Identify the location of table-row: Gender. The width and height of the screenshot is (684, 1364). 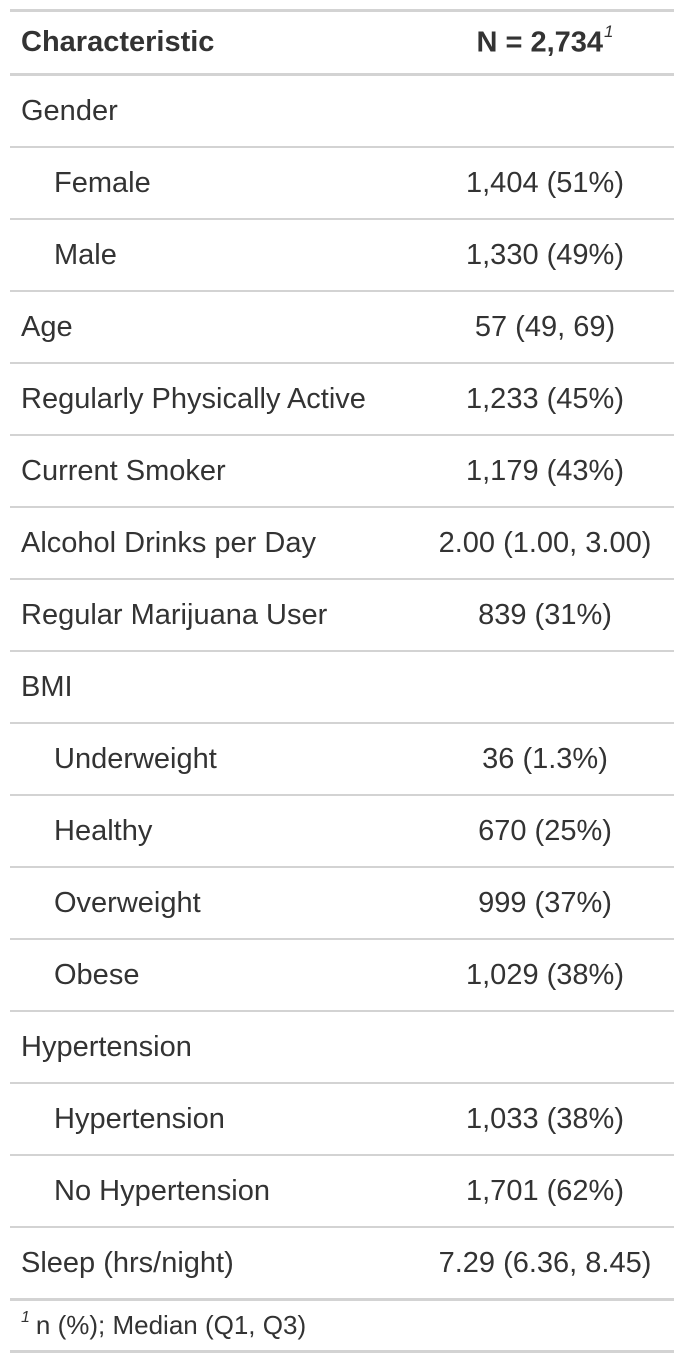
(342, 111).